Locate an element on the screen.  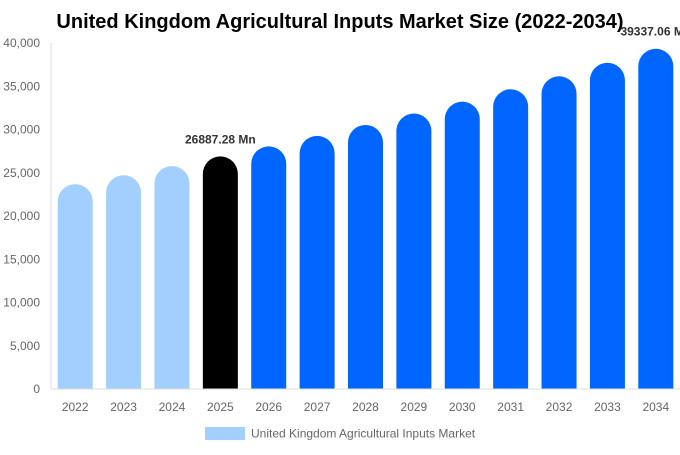
bar-2031 is located at coordinates (511, 239).